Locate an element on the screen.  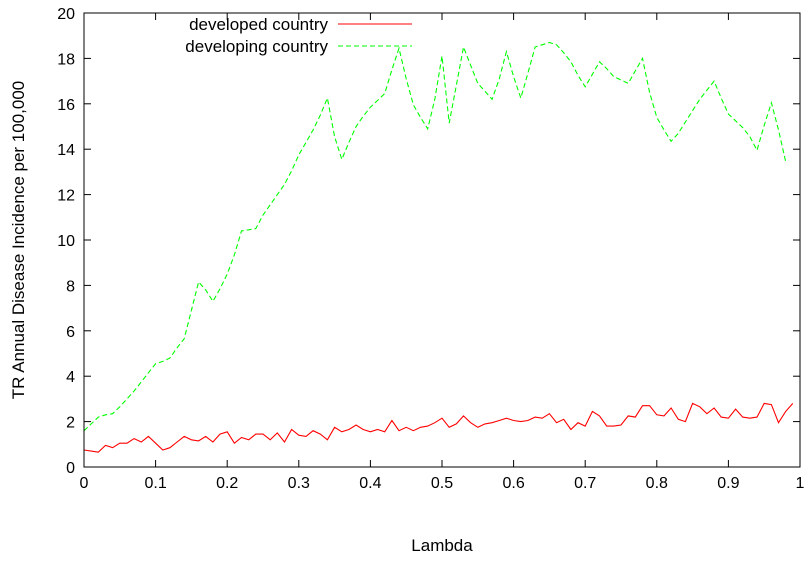
legend-label-2: developing country is located at coordinates (256, 46).